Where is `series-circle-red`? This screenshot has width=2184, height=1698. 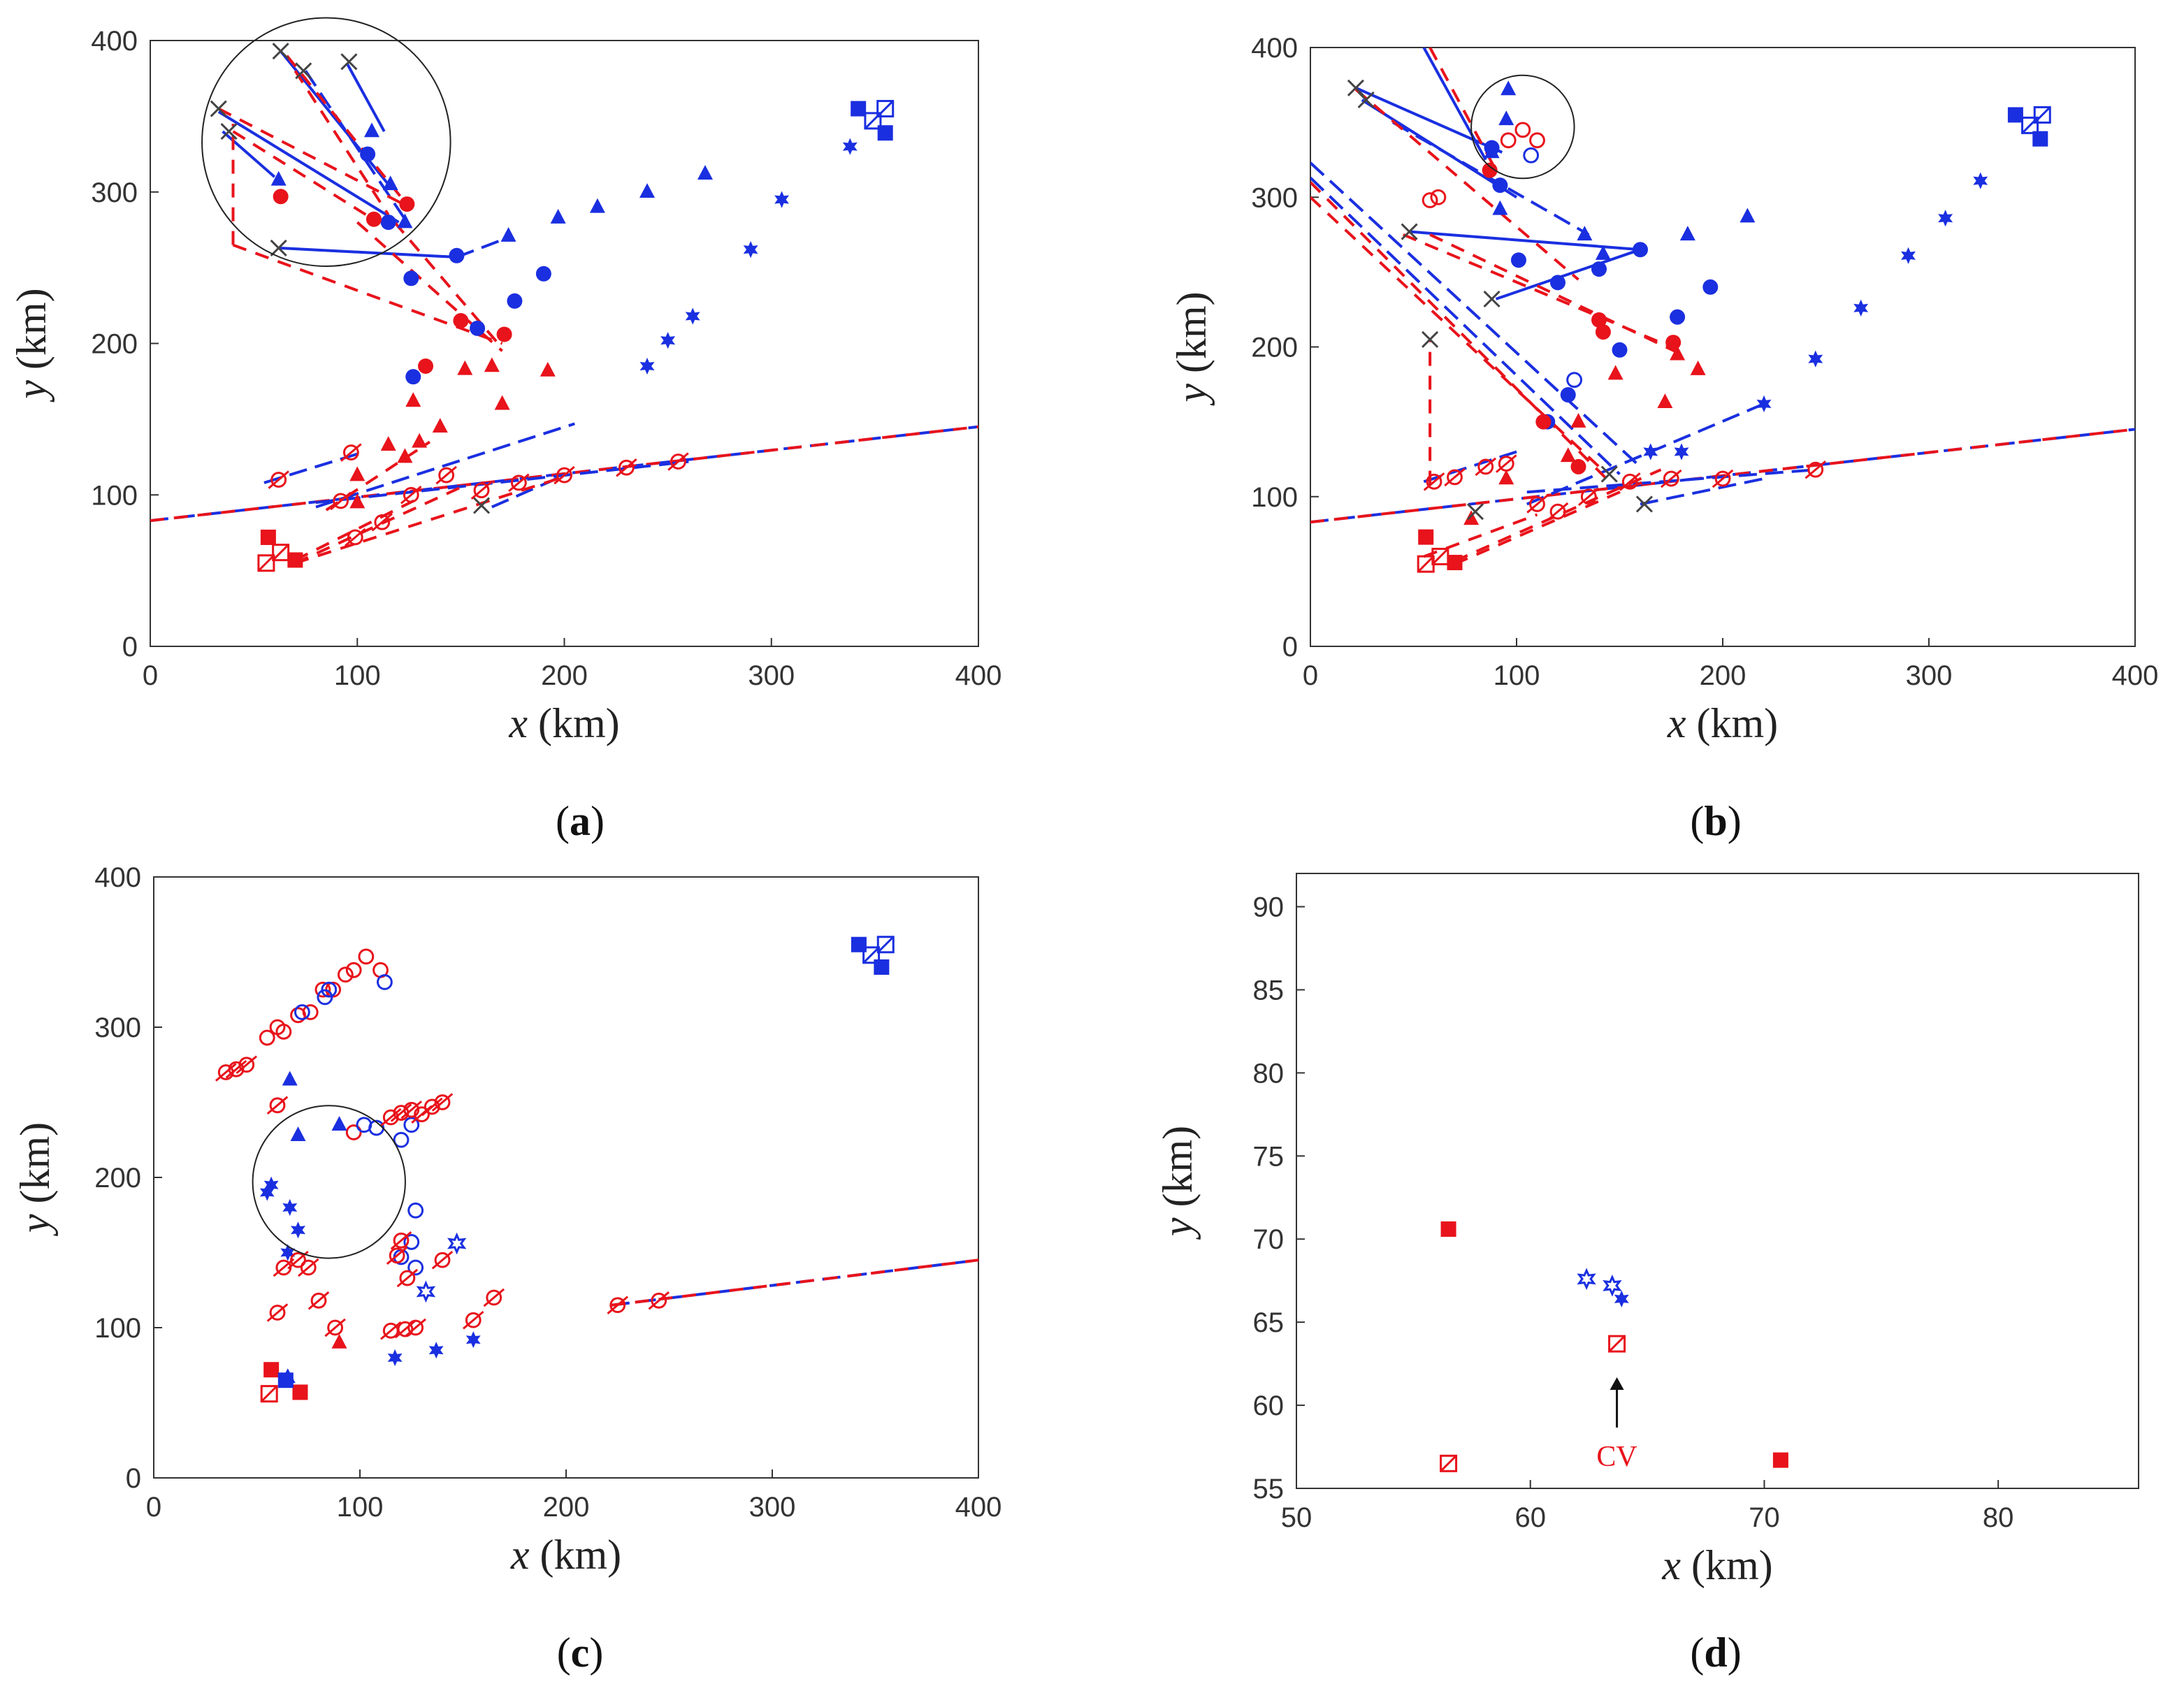 series-circle-red is located at coordinates (1582, 318).